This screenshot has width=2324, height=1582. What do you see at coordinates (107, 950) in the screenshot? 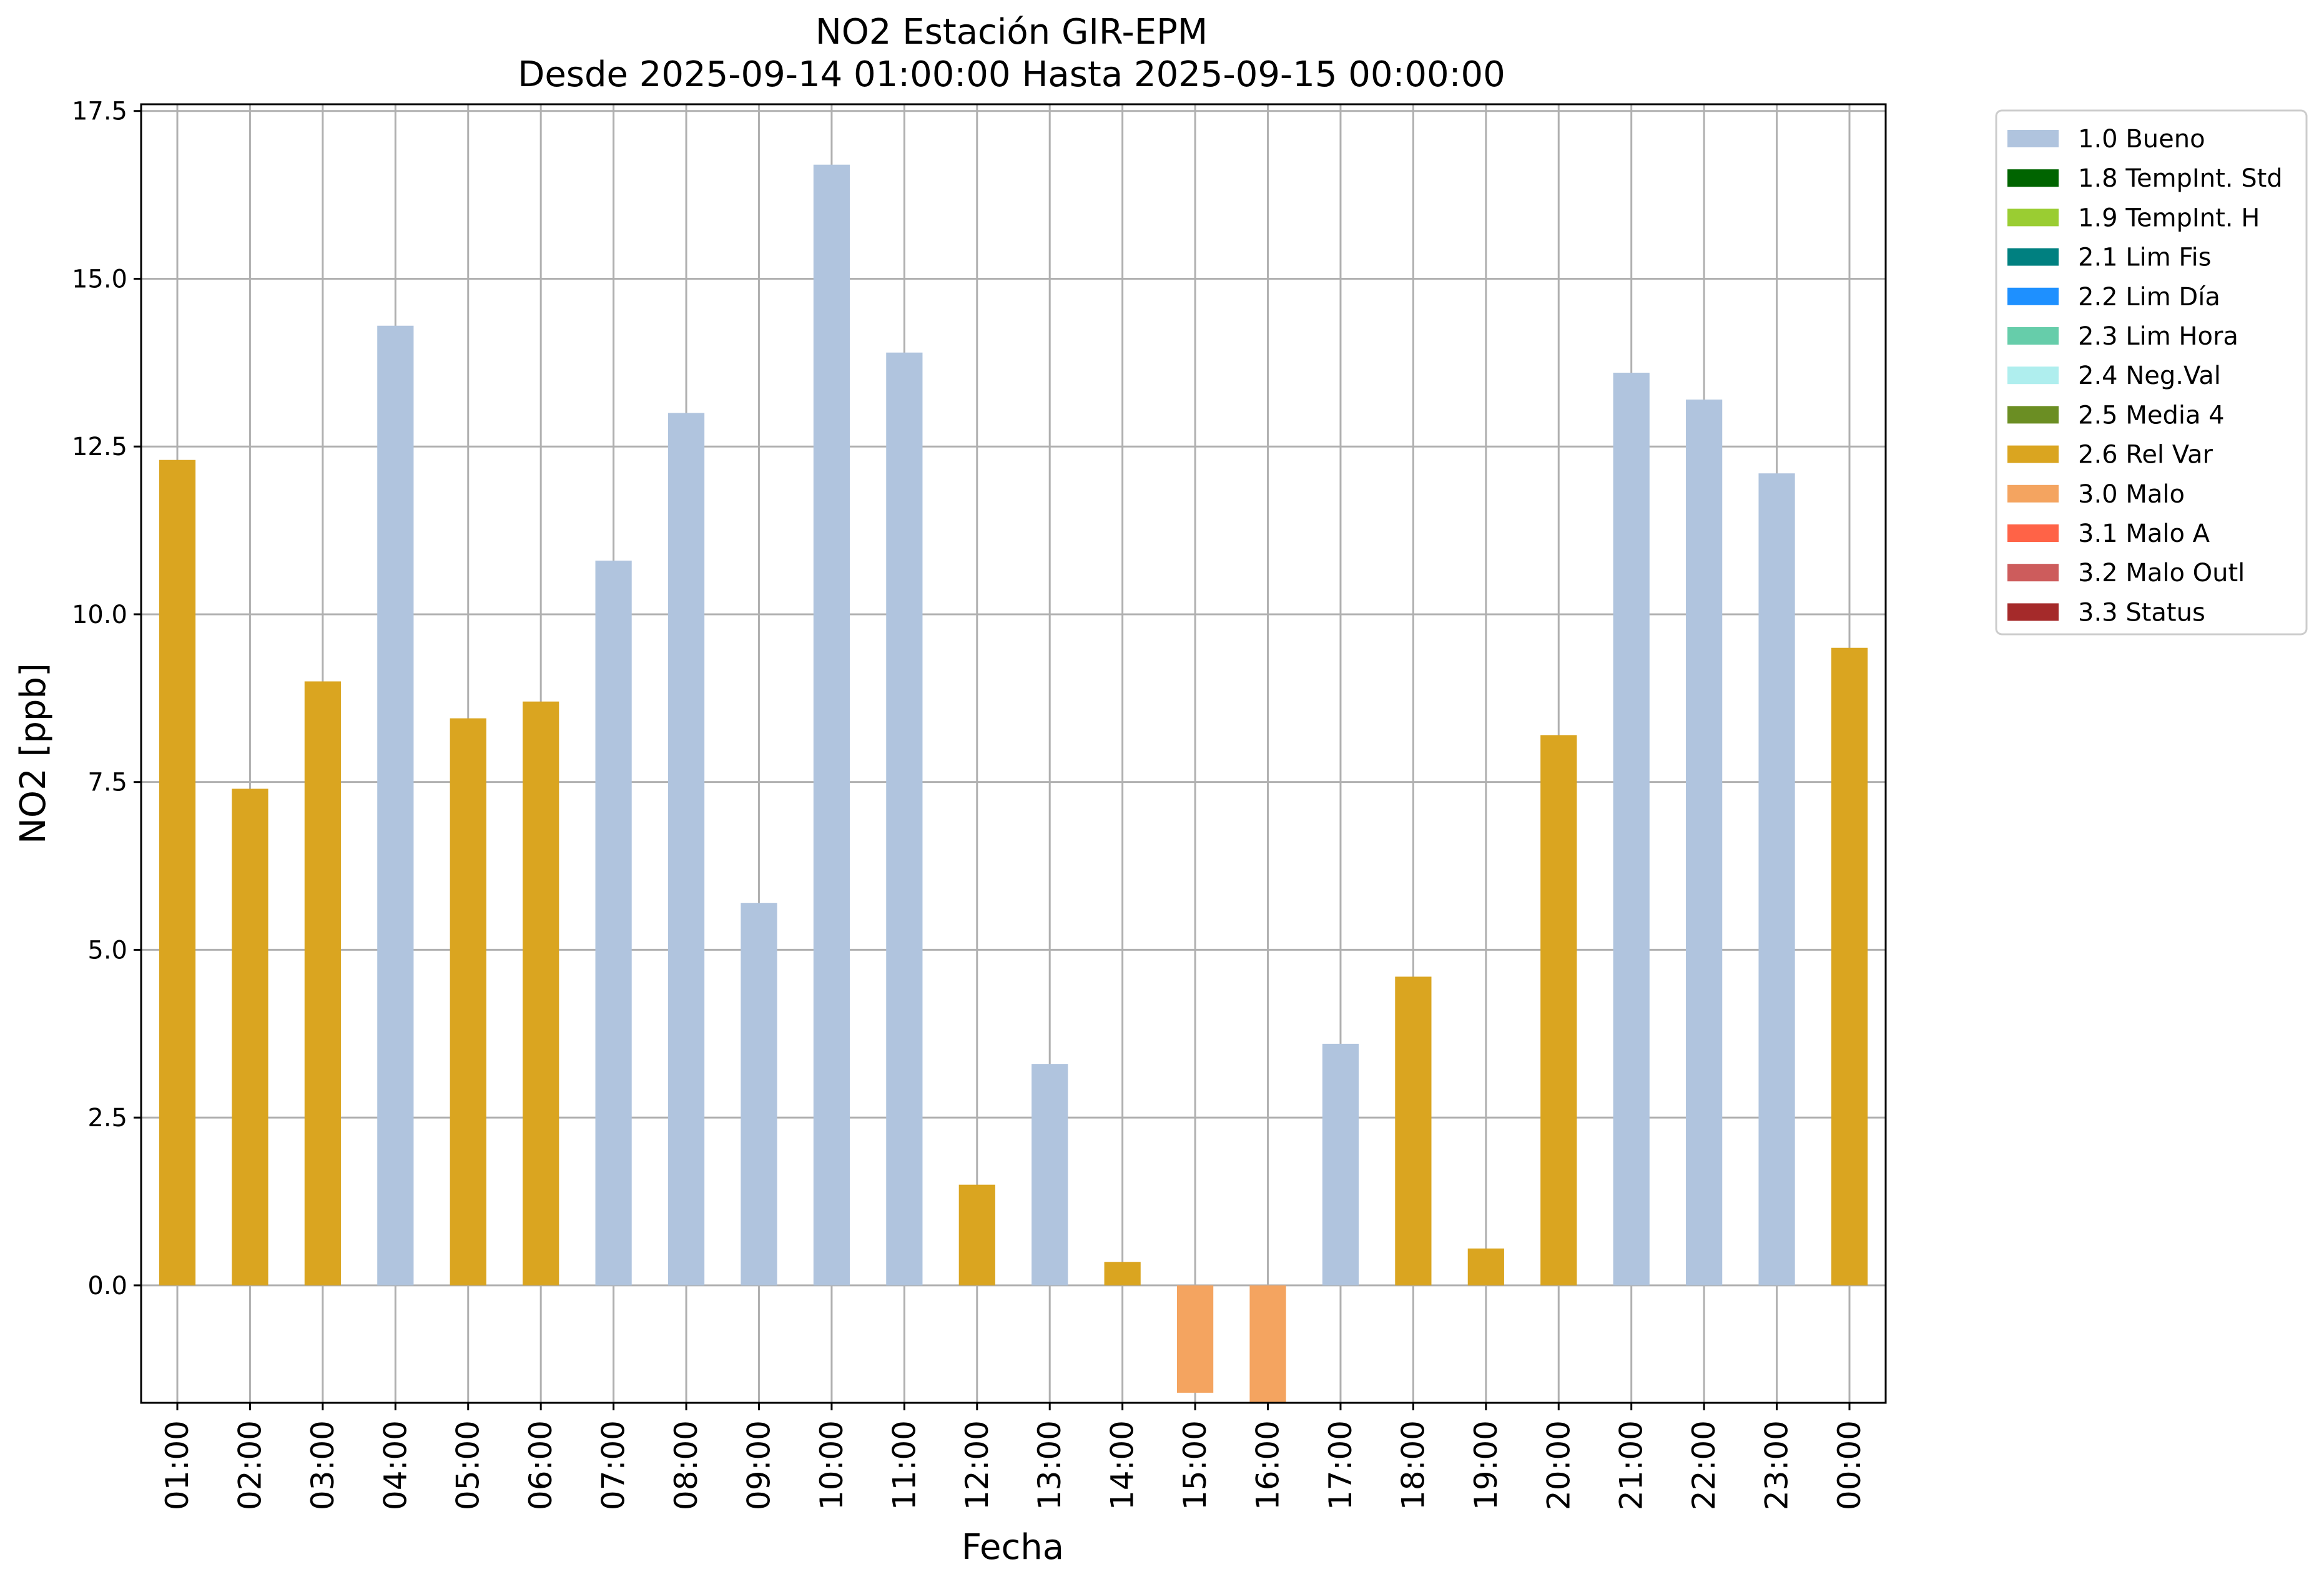
I see `y-tick-label: 5.0` at bounding box center [107, 950].